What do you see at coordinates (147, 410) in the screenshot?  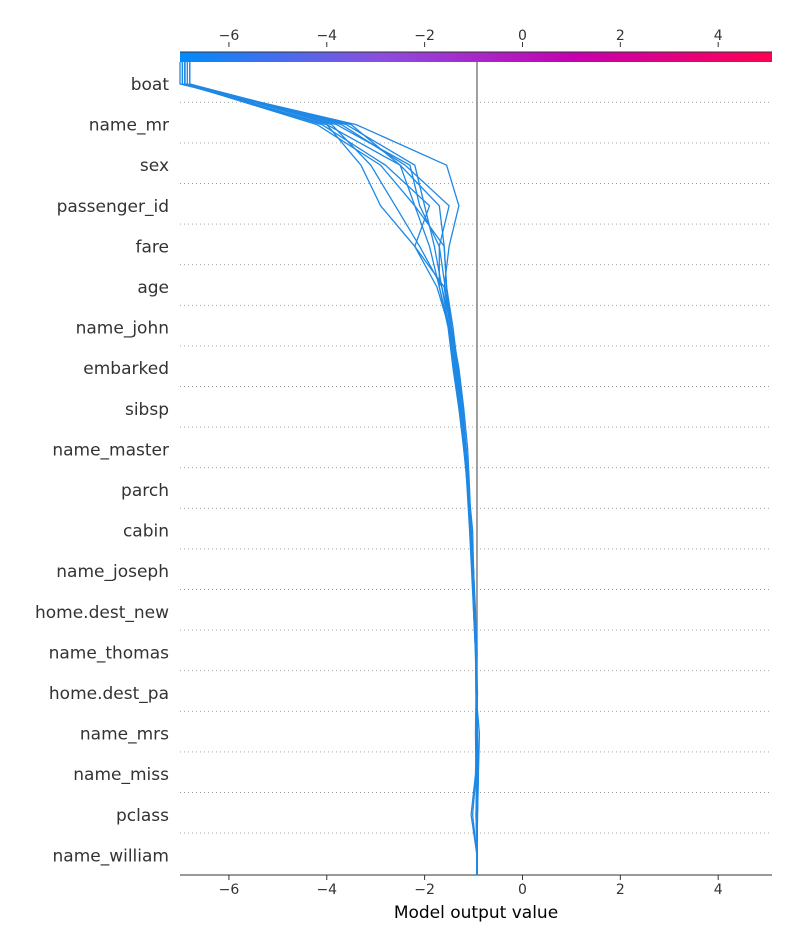 I see `feature-label: sibsp` at bounding box center [147, 410].